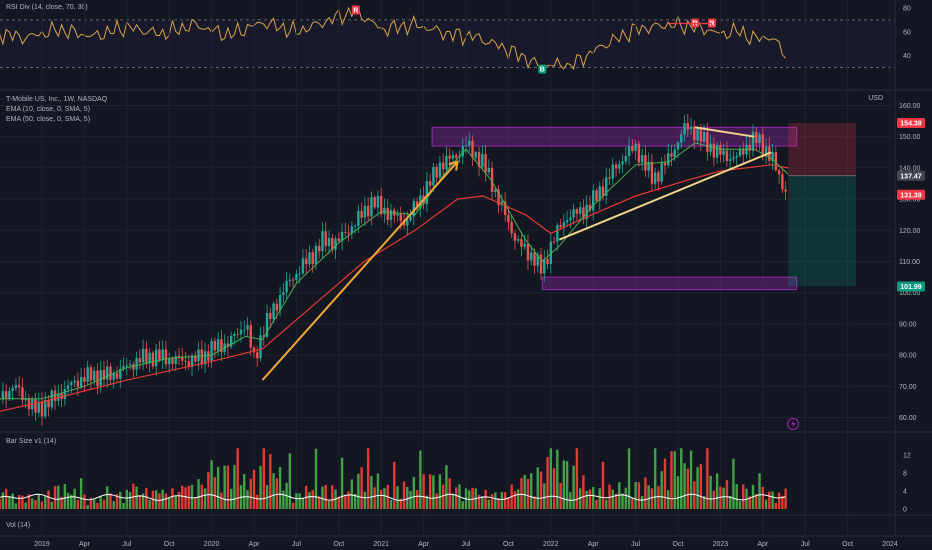 This screenshot has height=550, width=932. I want to click on price-tick-3: 130.00, so click(910, 200).